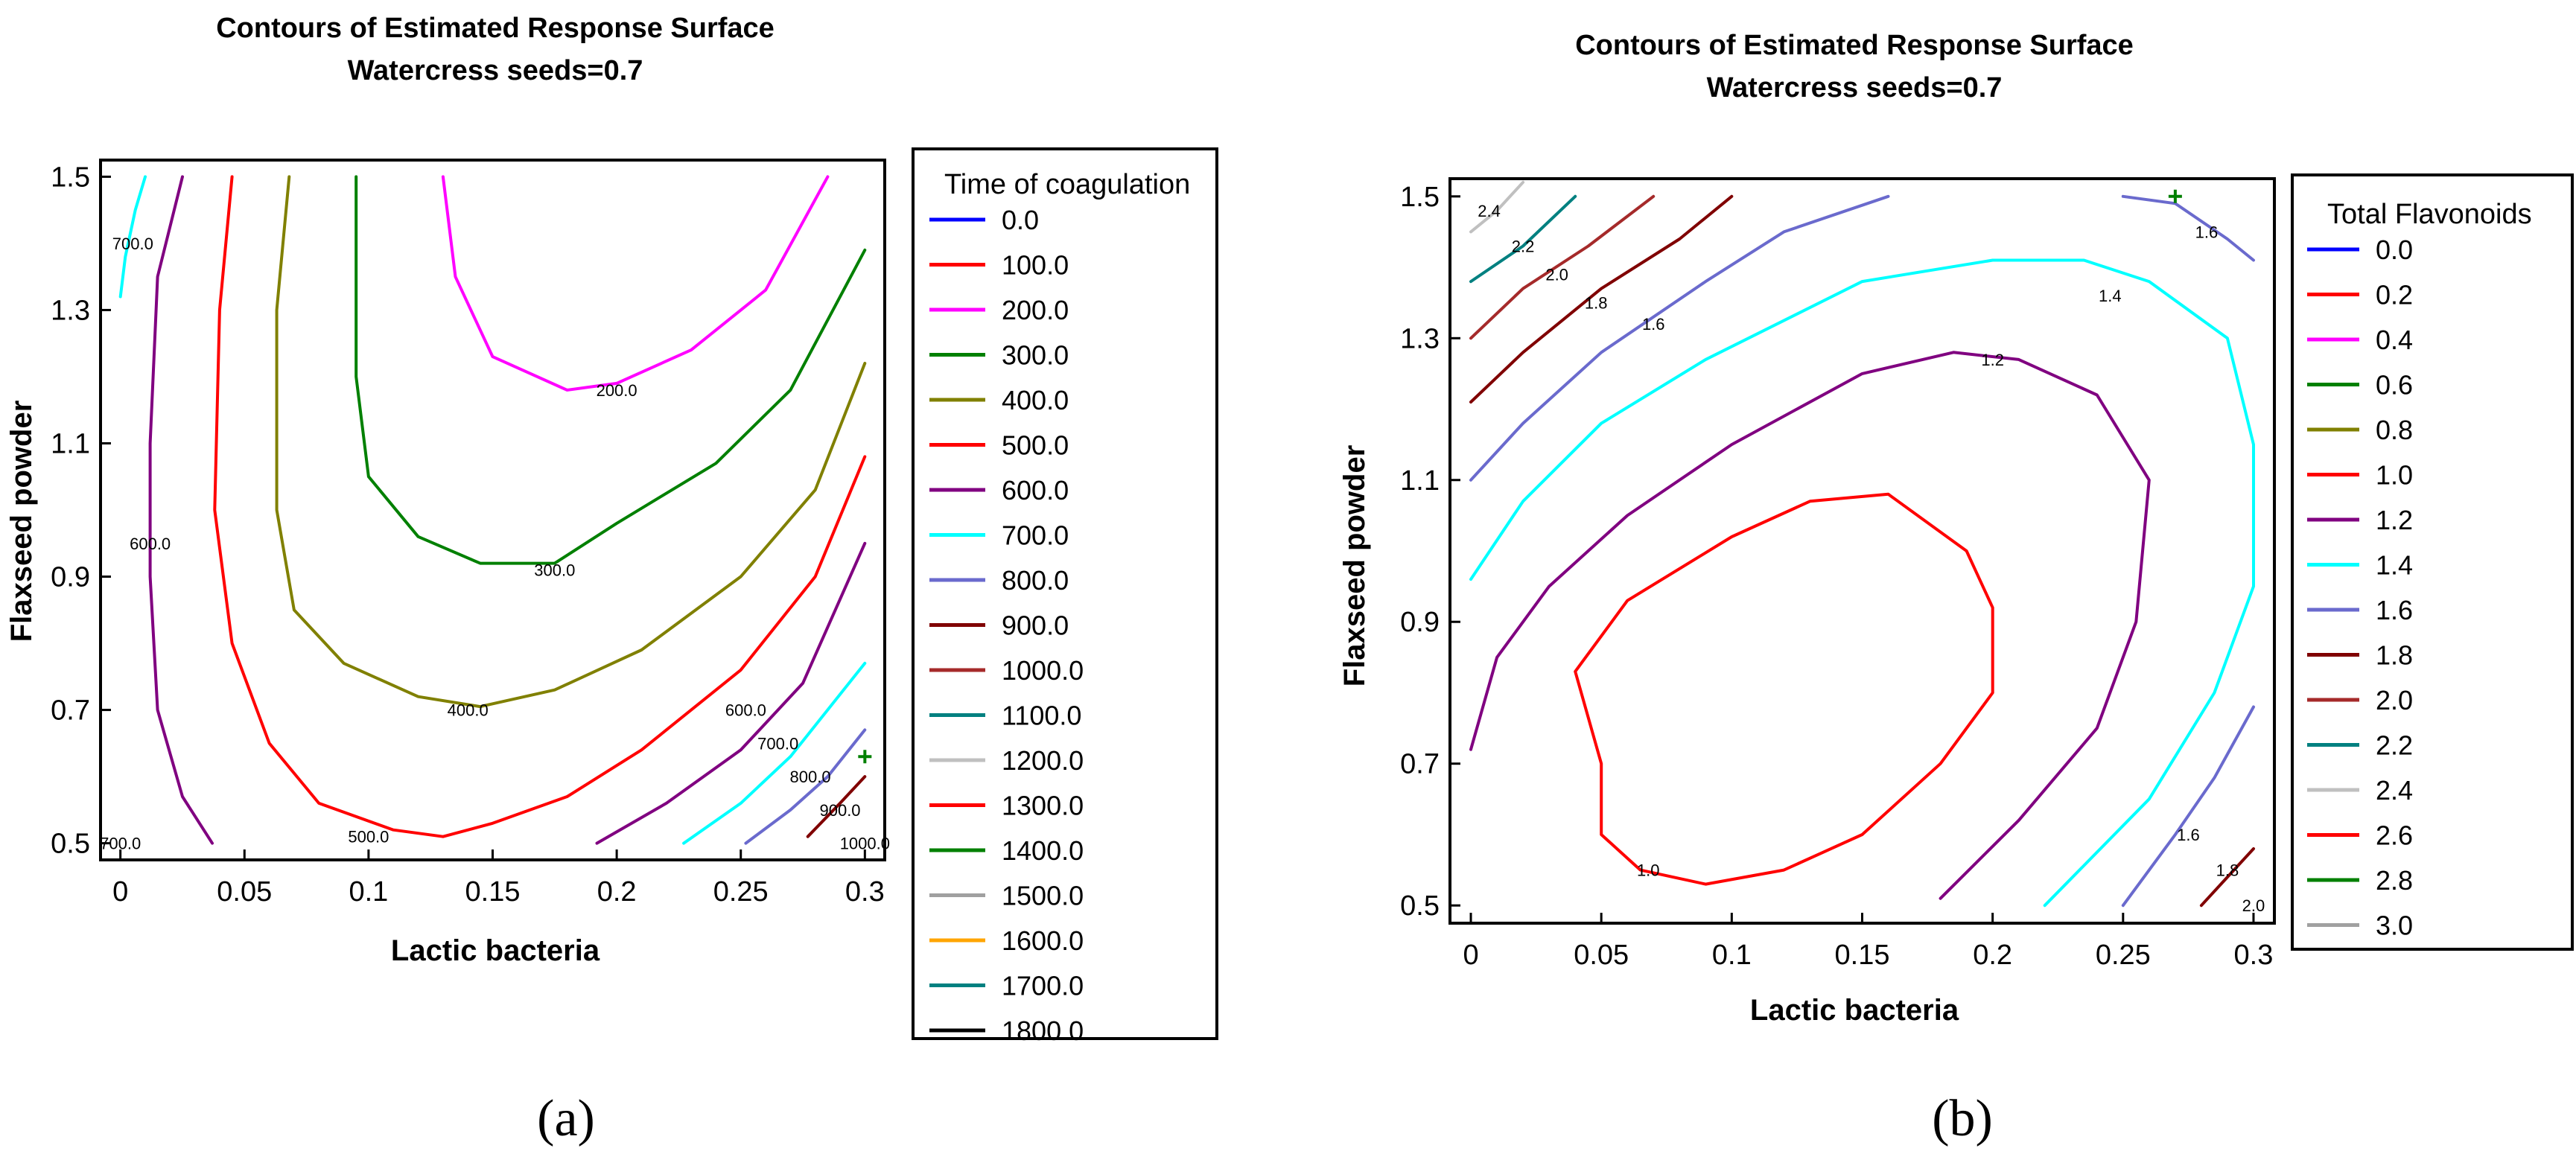  What do you see at coordinates (495, 28) in the screenshot?
I see `chart-a-title: Contours of Estimated Response Surface` at bounding box center [495, 28].